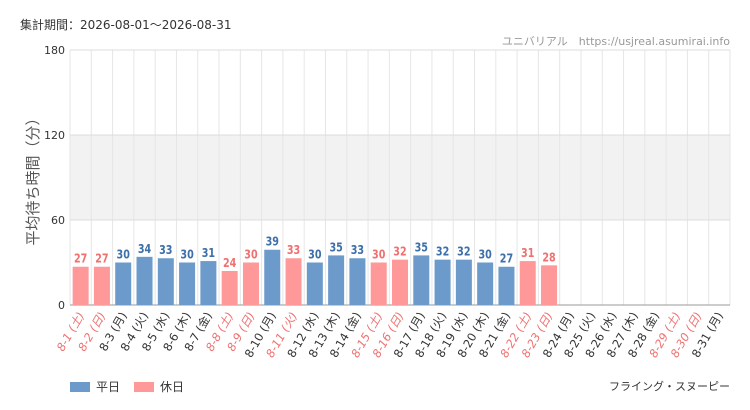 The image size is (750, 410). I want to click on legend-holiday-label: 休日, so click(172, 387).